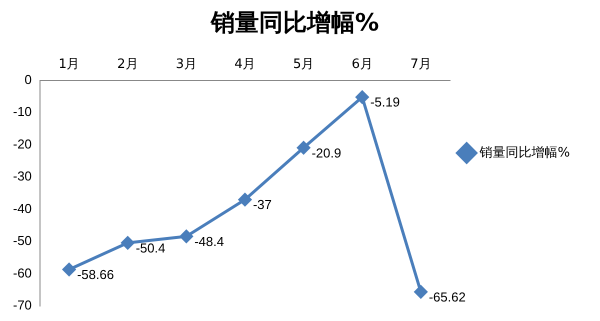 The image size is (600, 321). I want to click on x-tick-label: 2月, so click(127, 64).